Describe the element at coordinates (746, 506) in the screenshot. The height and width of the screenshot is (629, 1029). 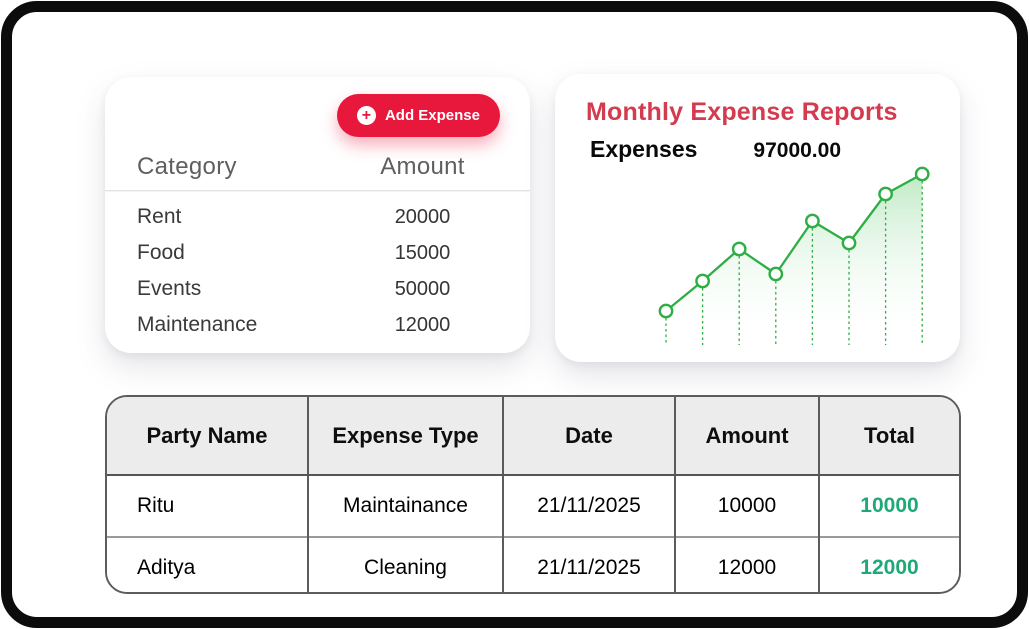
I see `cell-amount: 10000` at that location.